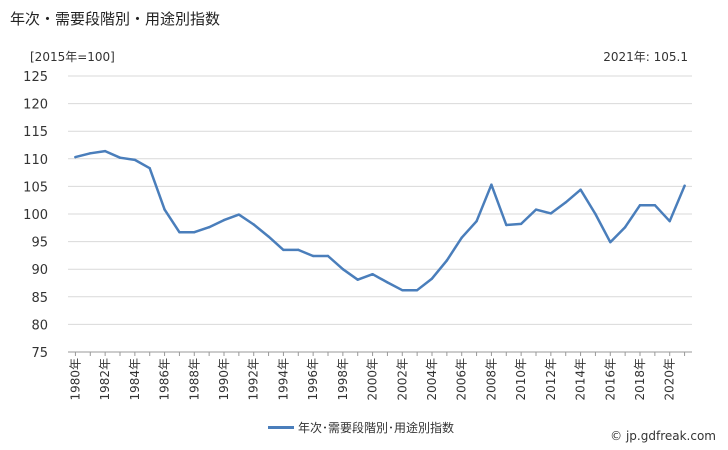 This screenshot has width=728, height=450. I want to click on x-tick-label: 2006年, so click(462, 379).